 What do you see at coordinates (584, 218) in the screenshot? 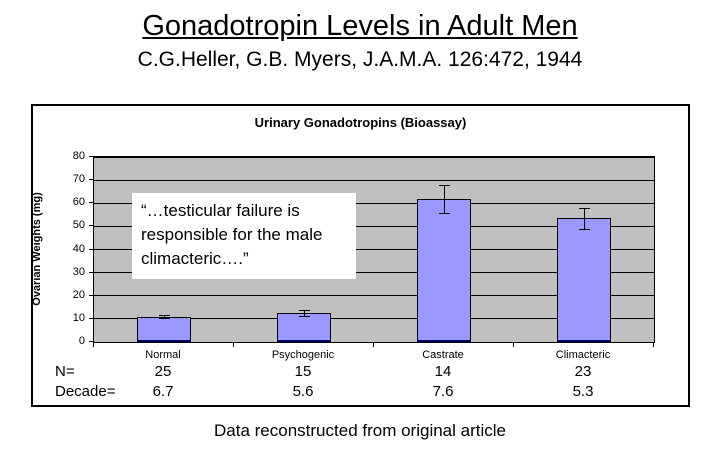
I see `error-bar-climacteric` at bounding box center [584, 218].